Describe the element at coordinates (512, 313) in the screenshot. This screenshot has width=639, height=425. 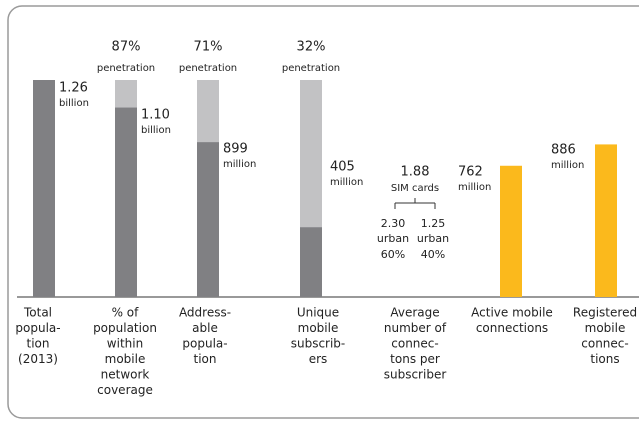
I see `category-label: Active mobile` at that location.